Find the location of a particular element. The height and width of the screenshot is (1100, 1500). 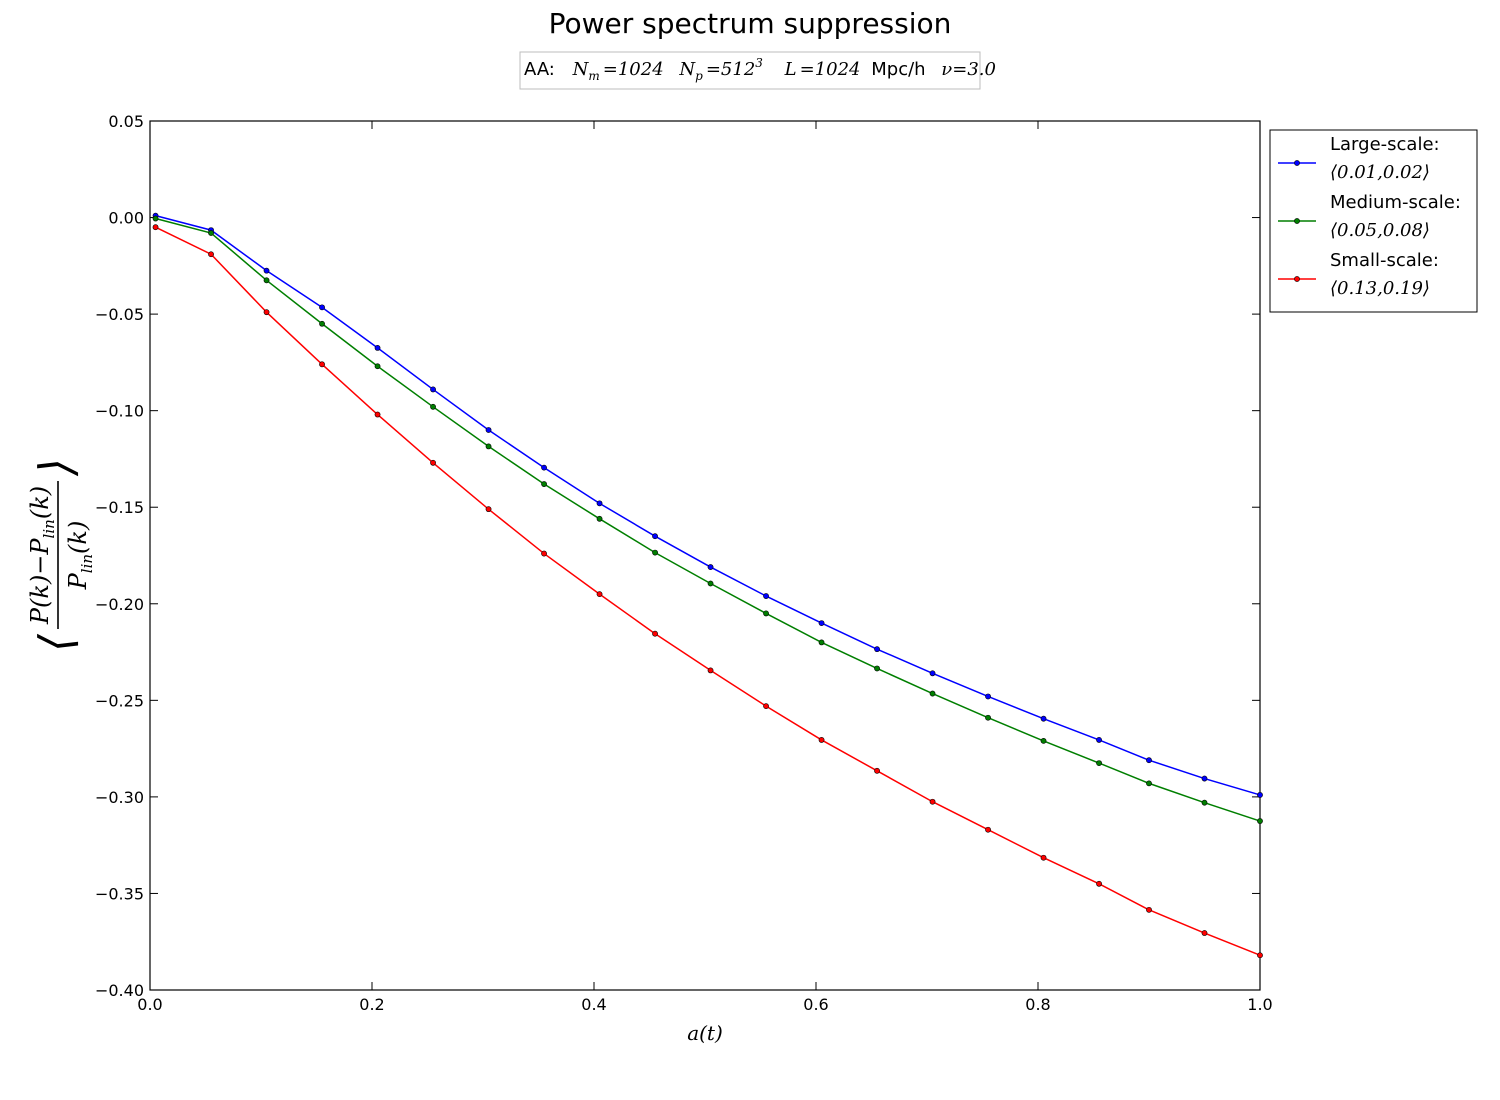

y-tick-label: −0.30 is located at coordinates (119, 797).